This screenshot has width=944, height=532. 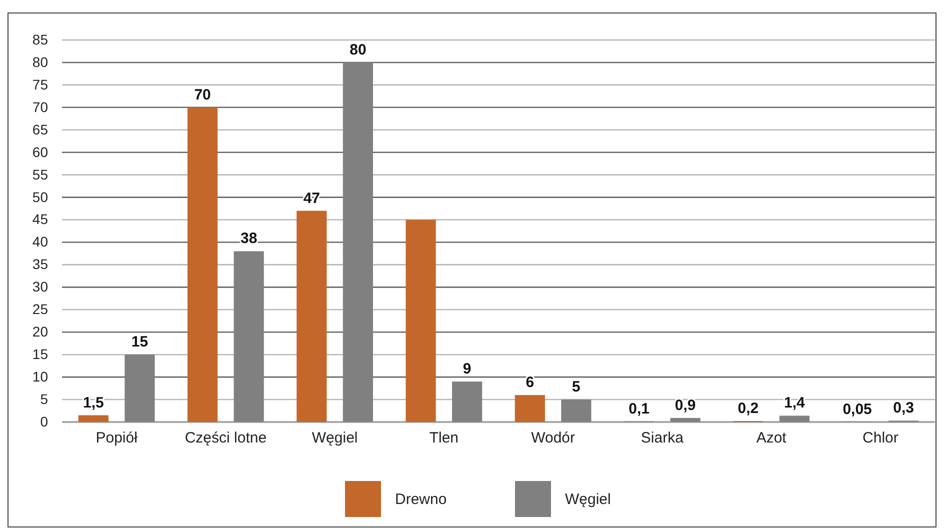 I want to click on data-label: 0,1, so click(x=639, y=409).